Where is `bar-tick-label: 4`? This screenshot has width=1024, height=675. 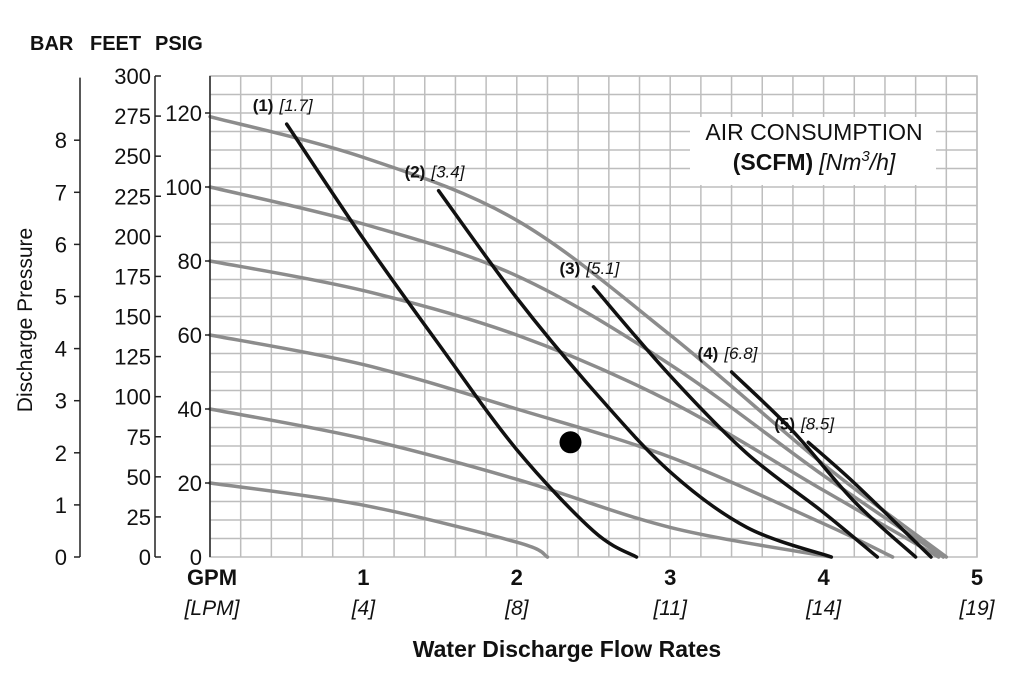
bar-tick-label: 4 is located at coordinates (61, 349).